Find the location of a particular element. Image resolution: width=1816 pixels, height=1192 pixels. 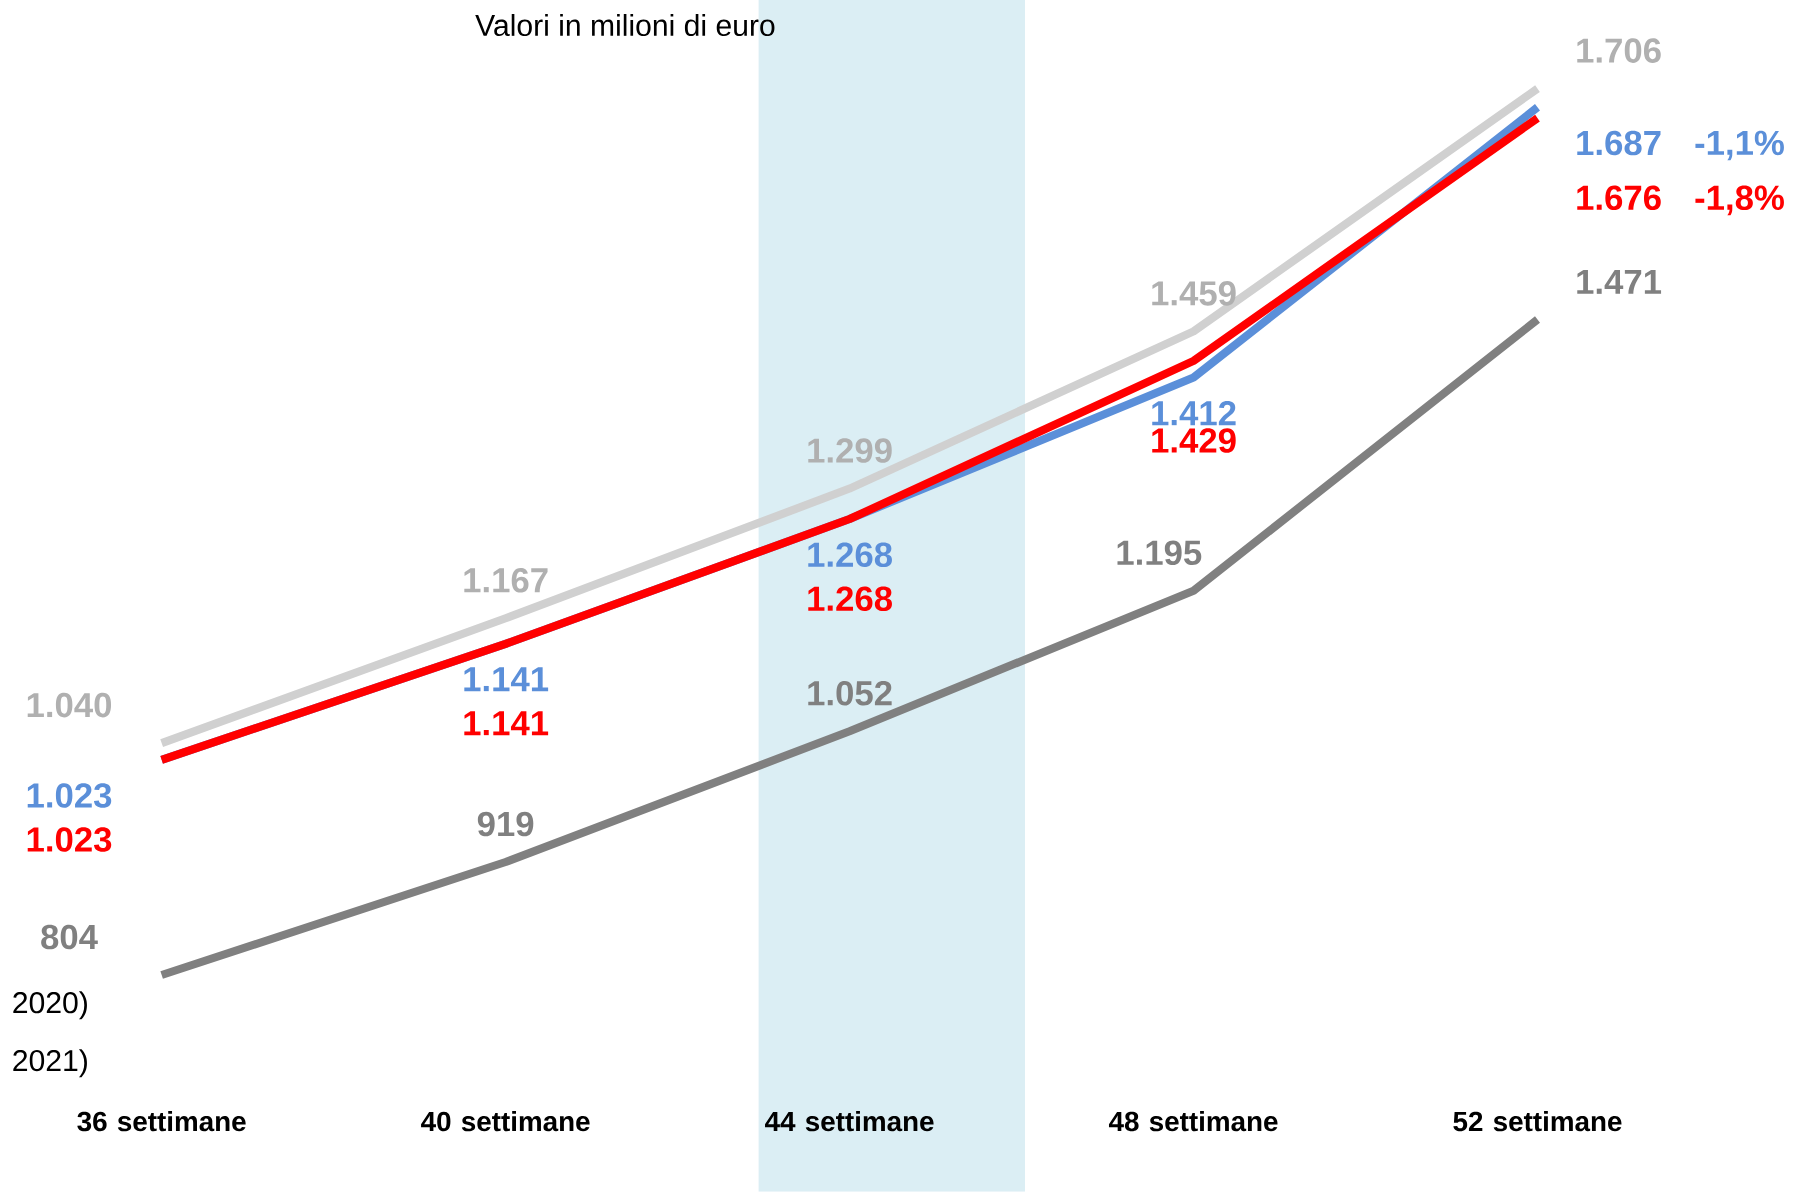

data-label: 804 is located at coordinates (69, 937).